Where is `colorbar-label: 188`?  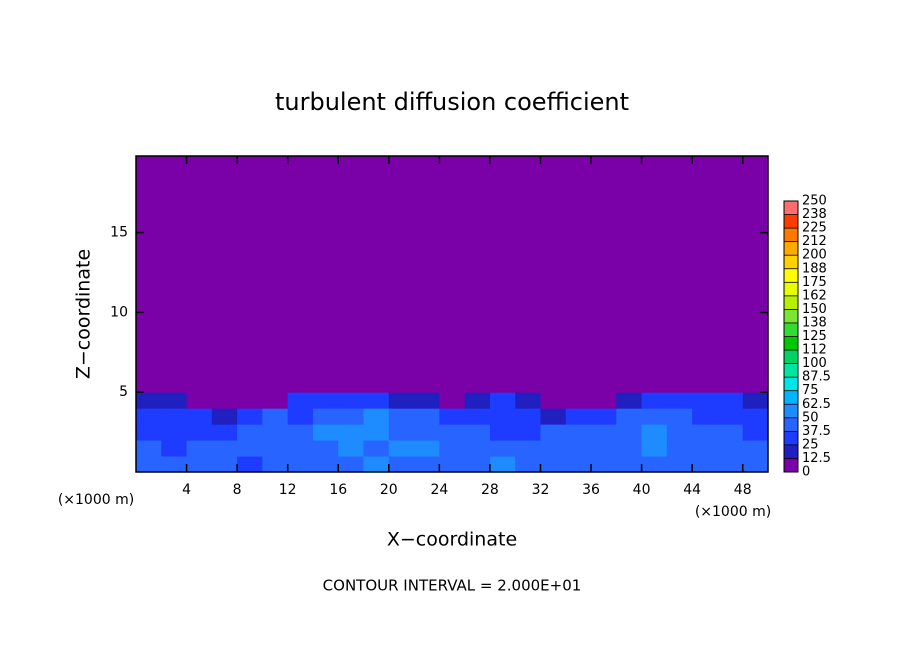
colorbar-label: 188 is located at coordinates (814, 268).